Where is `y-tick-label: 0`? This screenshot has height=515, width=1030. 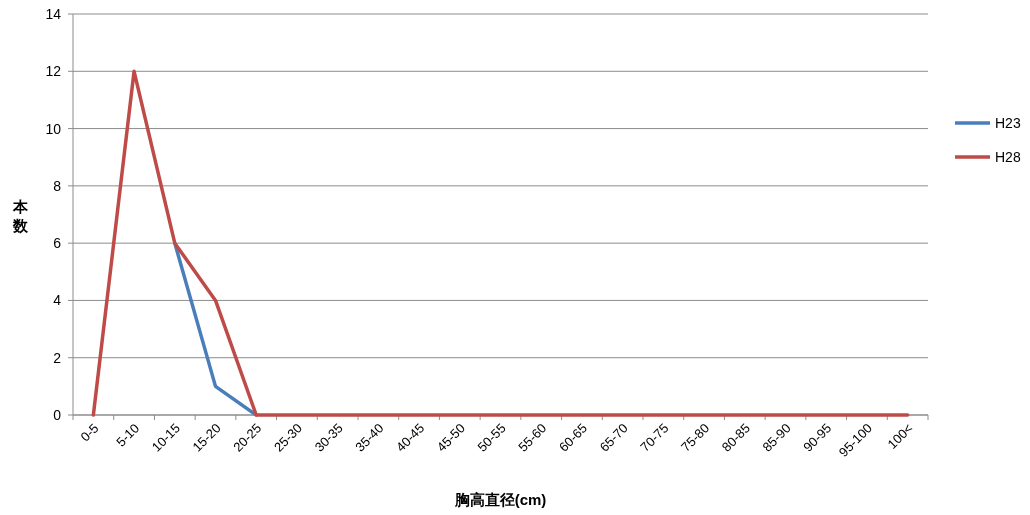 y-tick-label: 0 is located at coordinates (57, 415).